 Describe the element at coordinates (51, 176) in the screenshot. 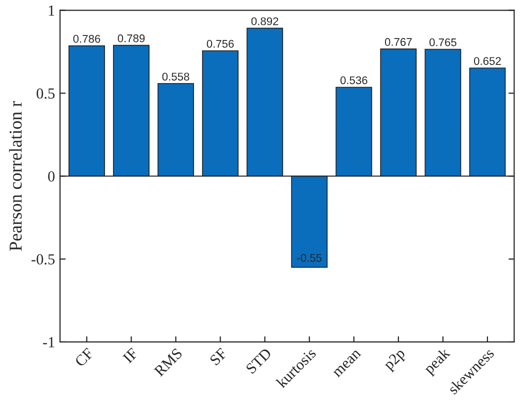

I see `y-tick-label: 0` at that location.